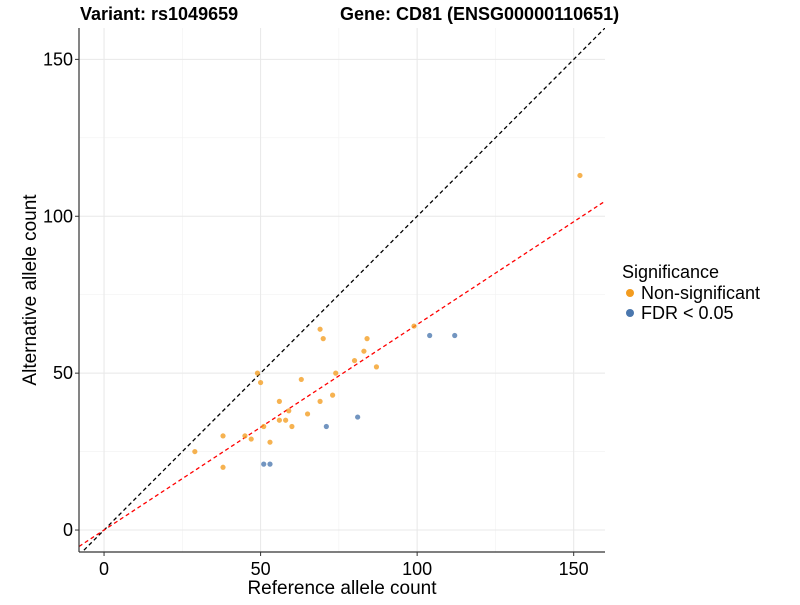 This screenshot has width=800, height=605. Describe the element at coordinates (701, 292) in the screenshot. I see `legend-label: Non-significant` at that location.